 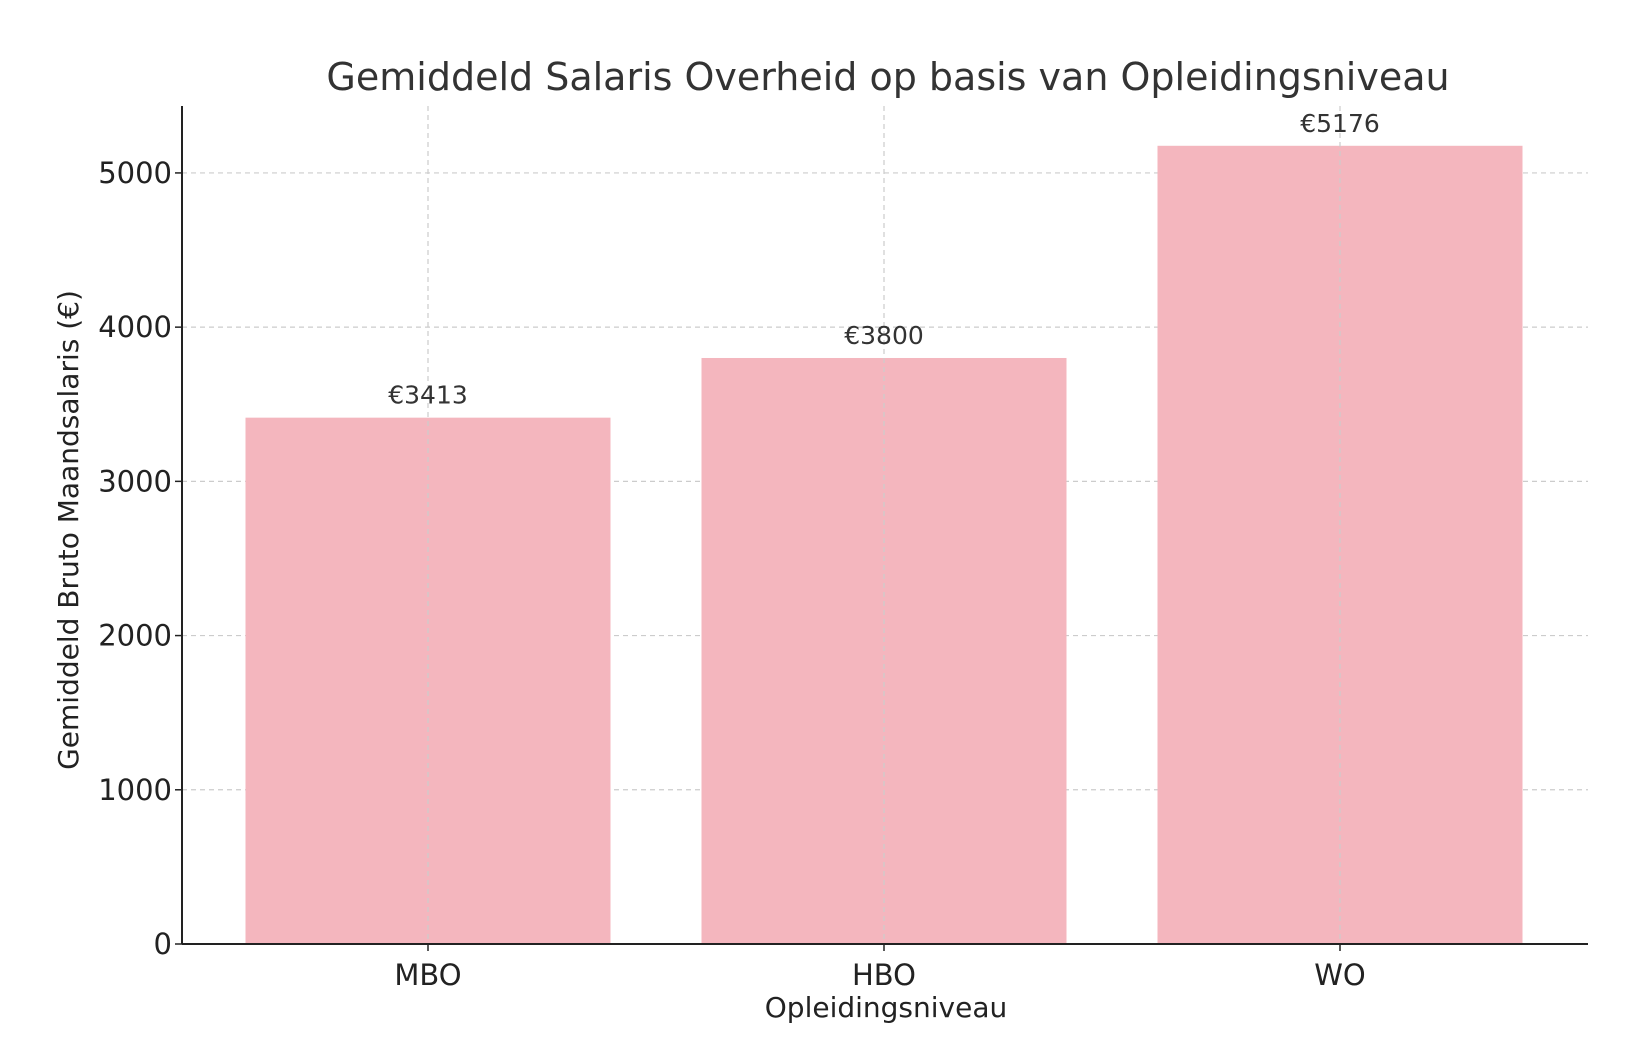 What do you see at coordinates (135, 327) in the screenshot?
I see `y-tick-label: 4000` at bounding box center [135, 327].